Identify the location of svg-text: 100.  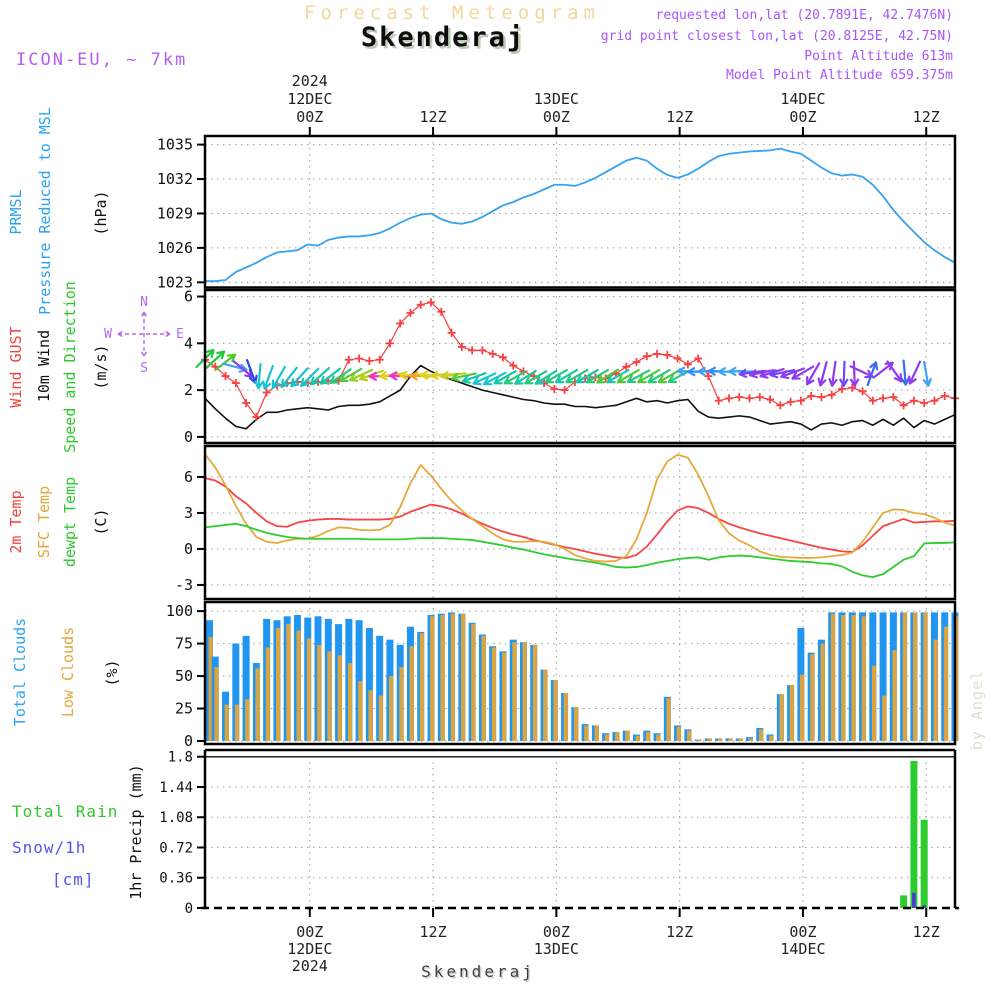
(179, 611).